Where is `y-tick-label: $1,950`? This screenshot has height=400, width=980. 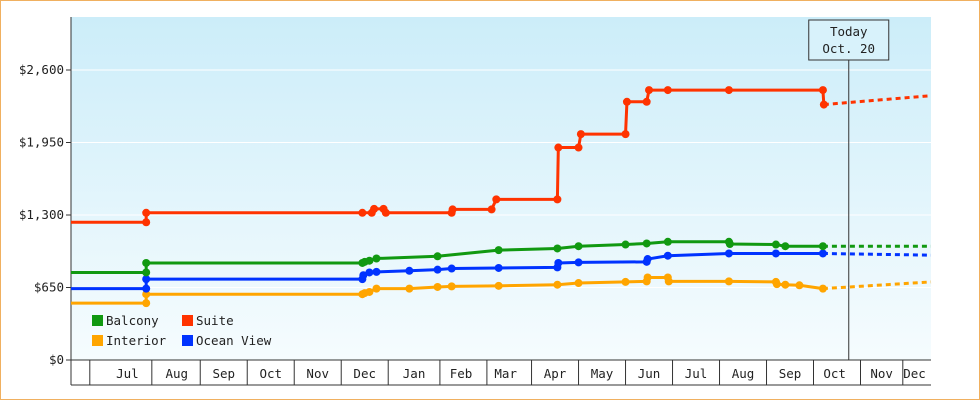
y-tick-label: $1,950 is located at coordinates (41, 142).